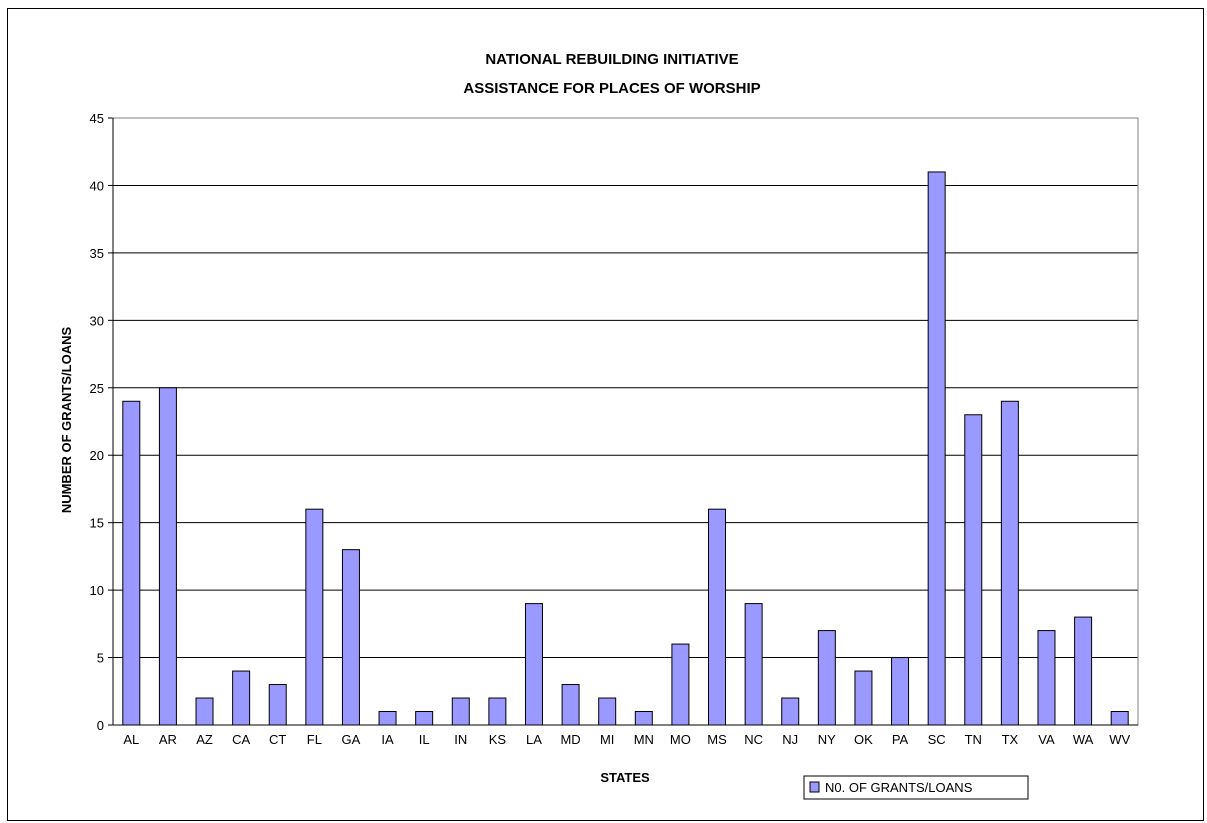 Image resolution: width=1207 pixels, height=823 pixels. Describe the element at coordinates (167, 556) in the screenshot. I see `bar-ar` at that location.